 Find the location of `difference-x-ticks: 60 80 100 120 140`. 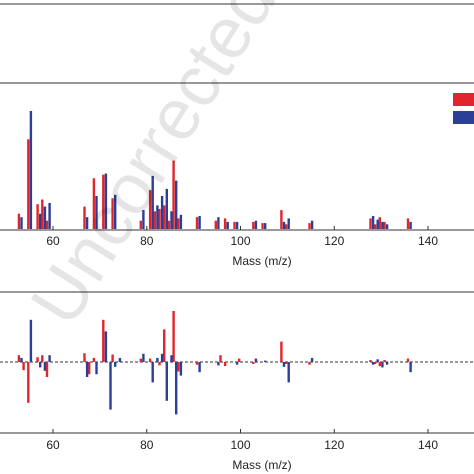

difference-x-ticks: 60 80 100 120 140 is located at coordinates (242, 440).